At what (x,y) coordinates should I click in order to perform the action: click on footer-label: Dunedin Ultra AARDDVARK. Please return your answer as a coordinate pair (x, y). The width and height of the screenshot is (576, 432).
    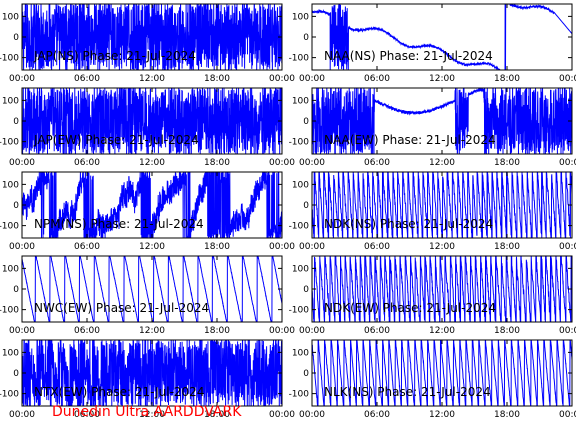
    Looking at the image, I should click on (147, 412).